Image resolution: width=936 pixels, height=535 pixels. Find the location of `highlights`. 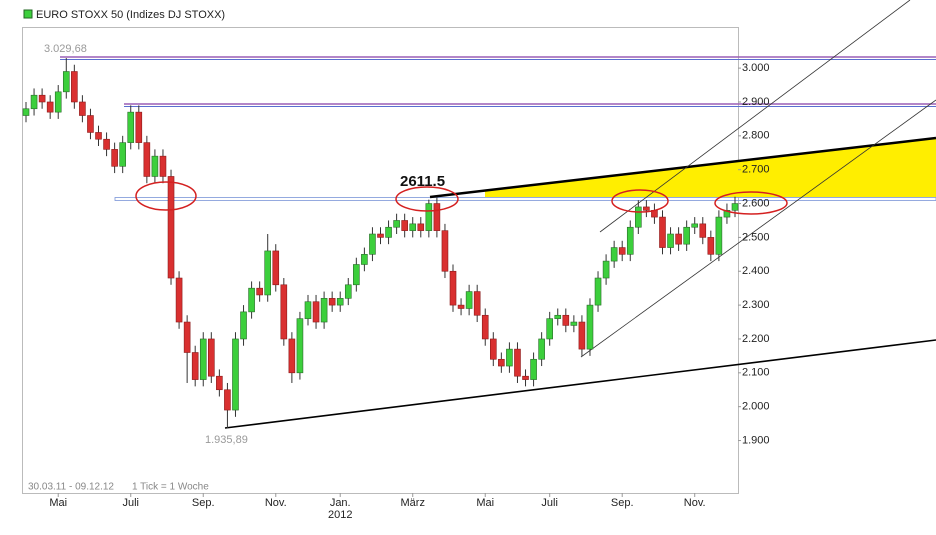

highlights is located at coordinates (461, 198).